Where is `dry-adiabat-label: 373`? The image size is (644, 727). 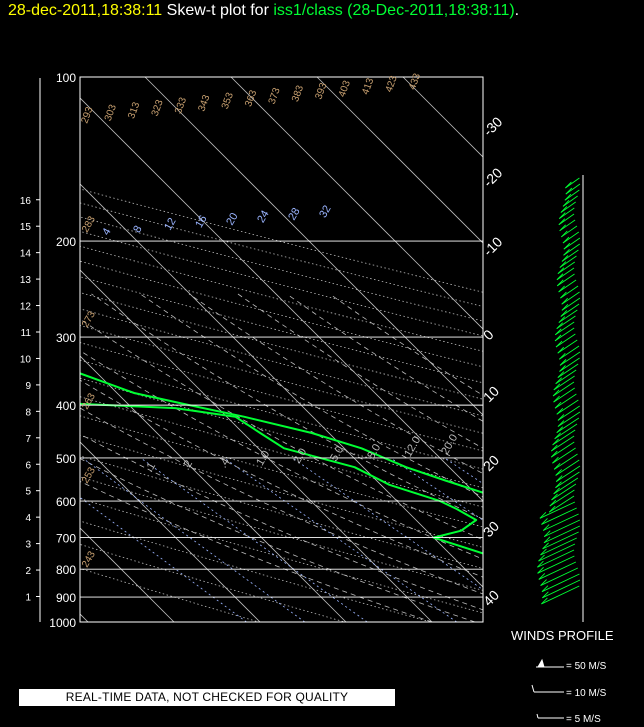 dry-adiabat-label: 373 is located at coordinates (275, 96).